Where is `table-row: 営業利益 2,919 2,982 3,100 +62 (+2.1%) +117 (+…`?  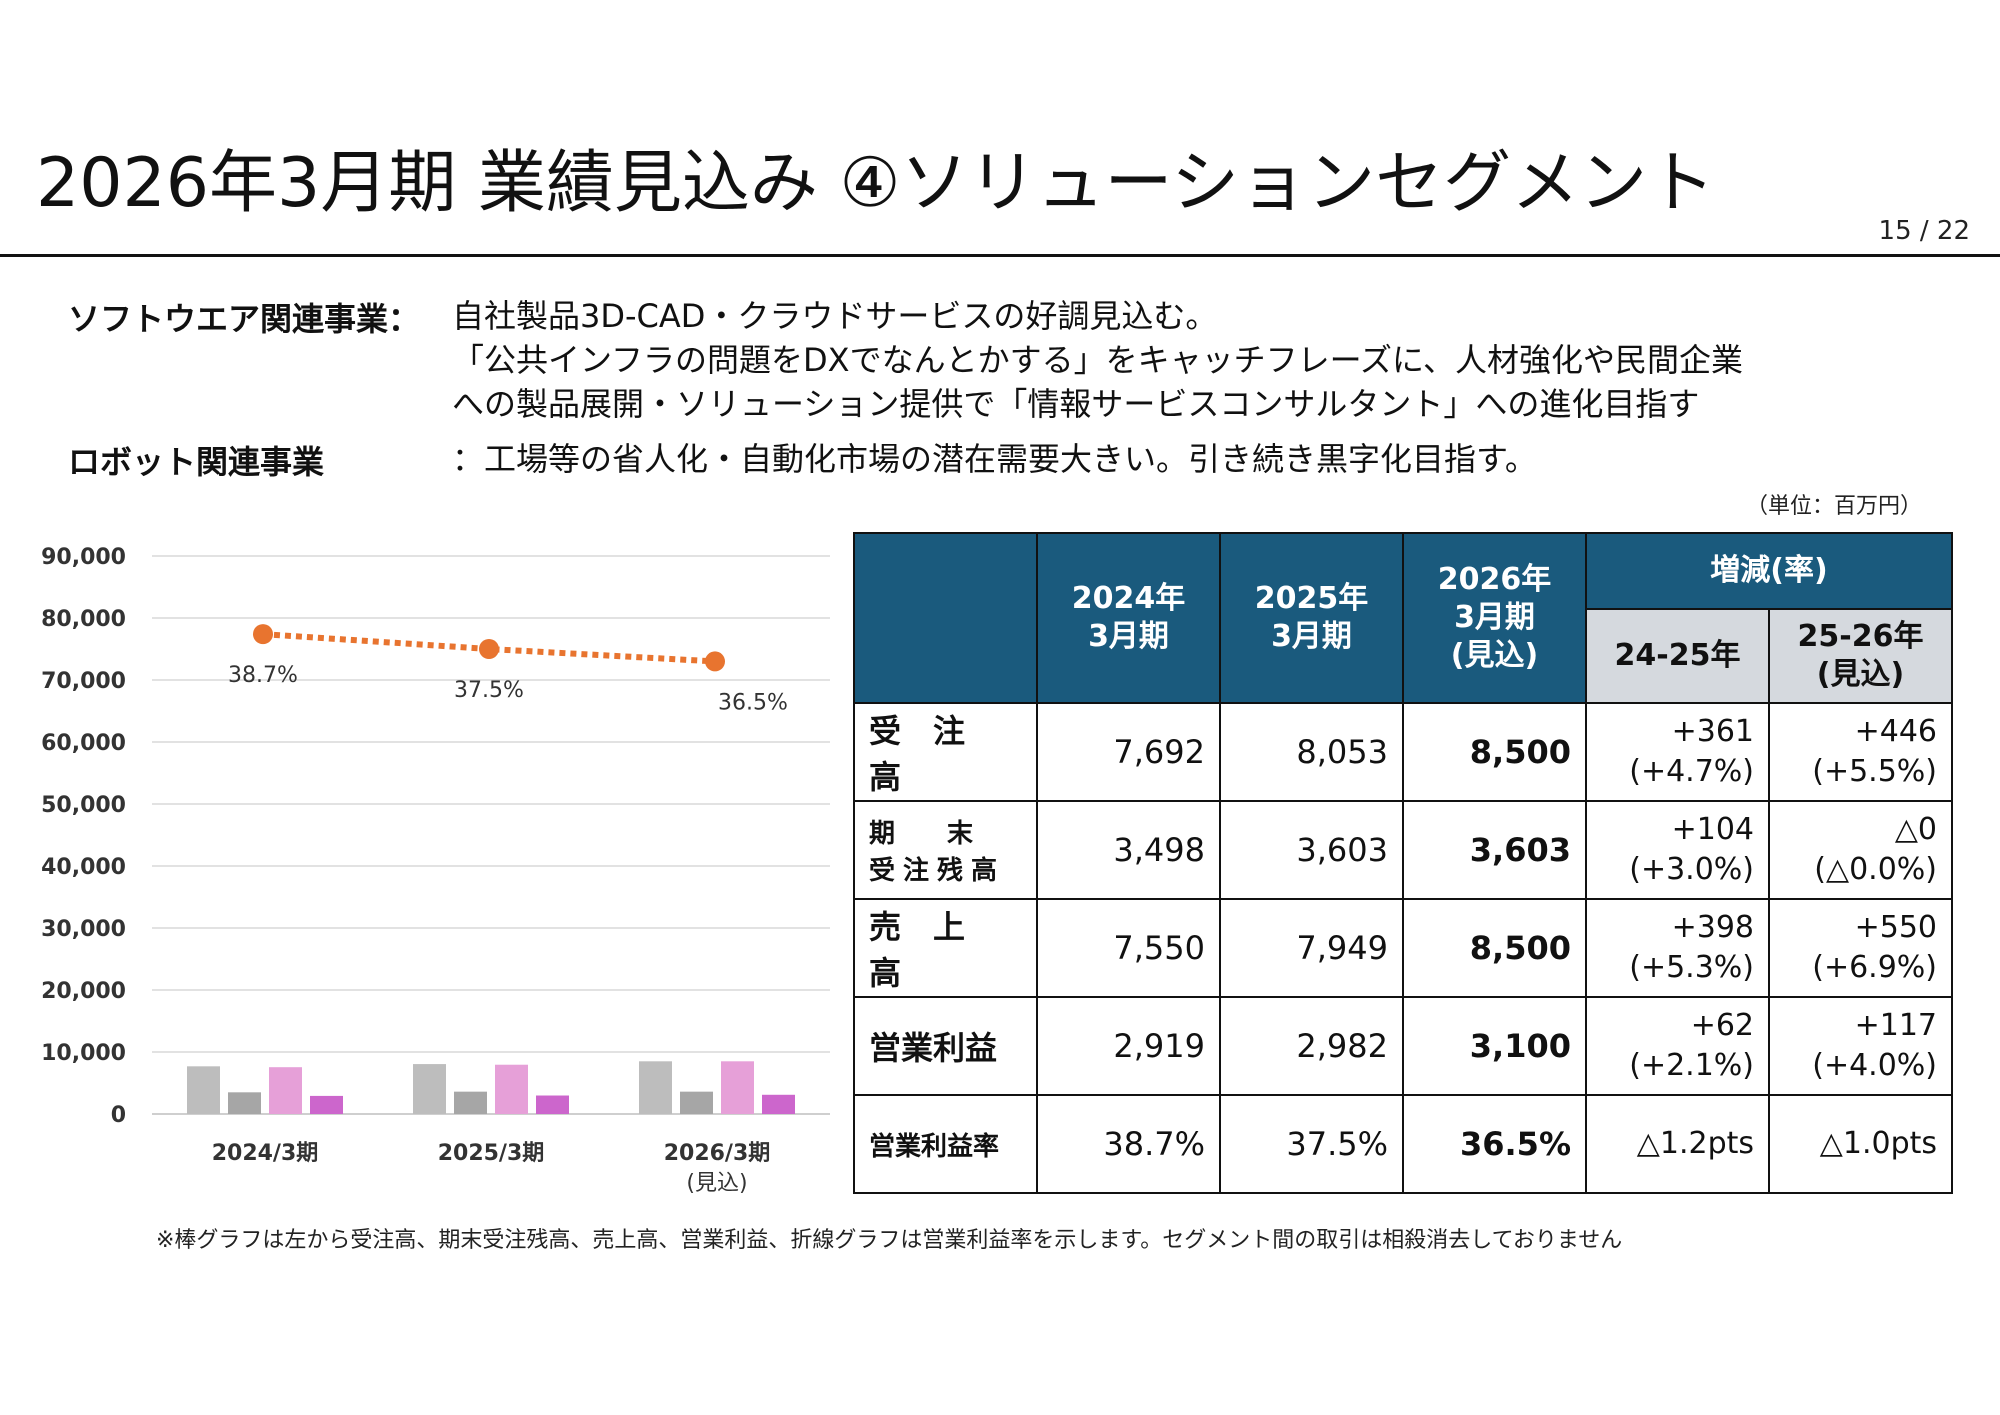 table-row: 営業利益 2,919 2,982 3,100 +62 (+2.1%) +117 (+… is located at coordinates (1403, 1046).